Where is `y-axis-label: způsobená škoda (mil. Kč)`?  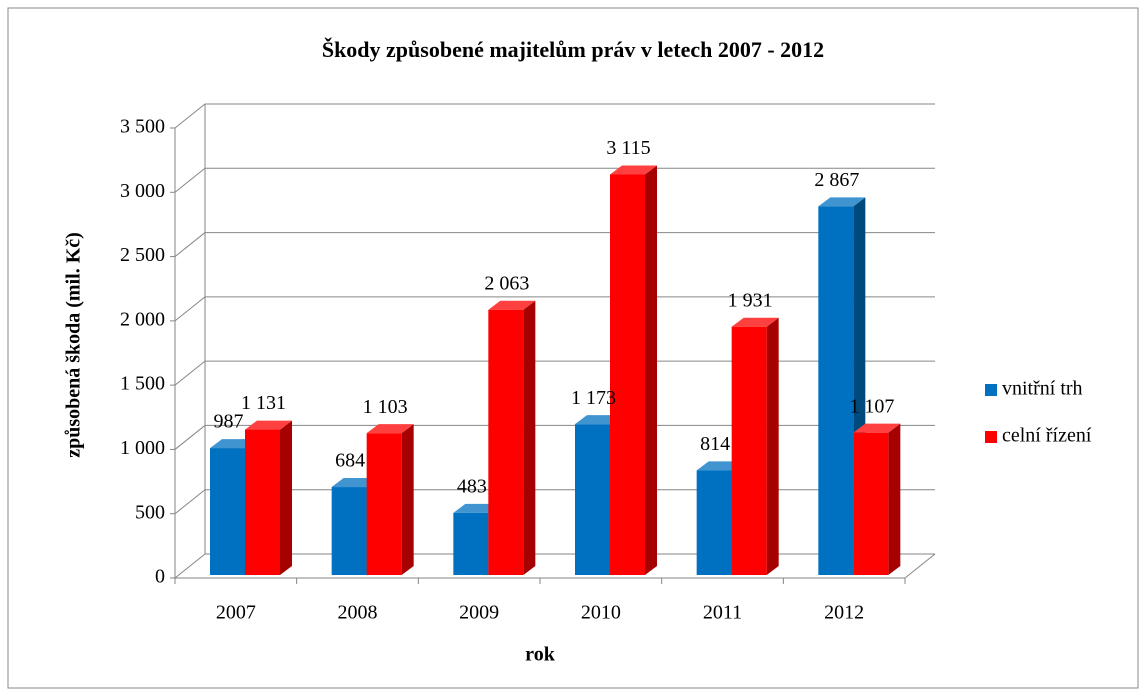
y-axis-label: způsobená škoda (mil. Kč) is located at coordinates (74, 345).